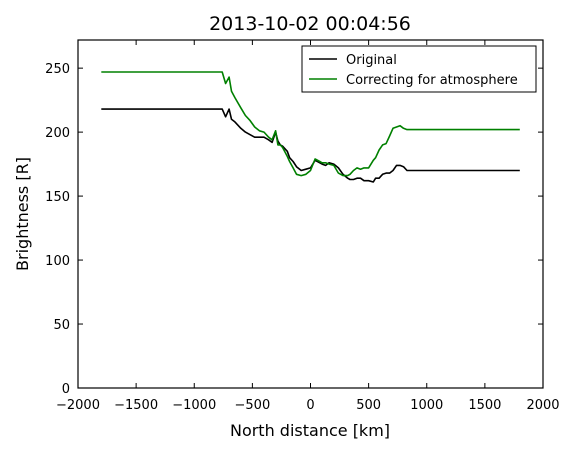 The height and width of the screenshot is (454, 576). Describe the element at coordinates (371, 60) in the screenshot. I see `legend-label-original: Original` at that location.